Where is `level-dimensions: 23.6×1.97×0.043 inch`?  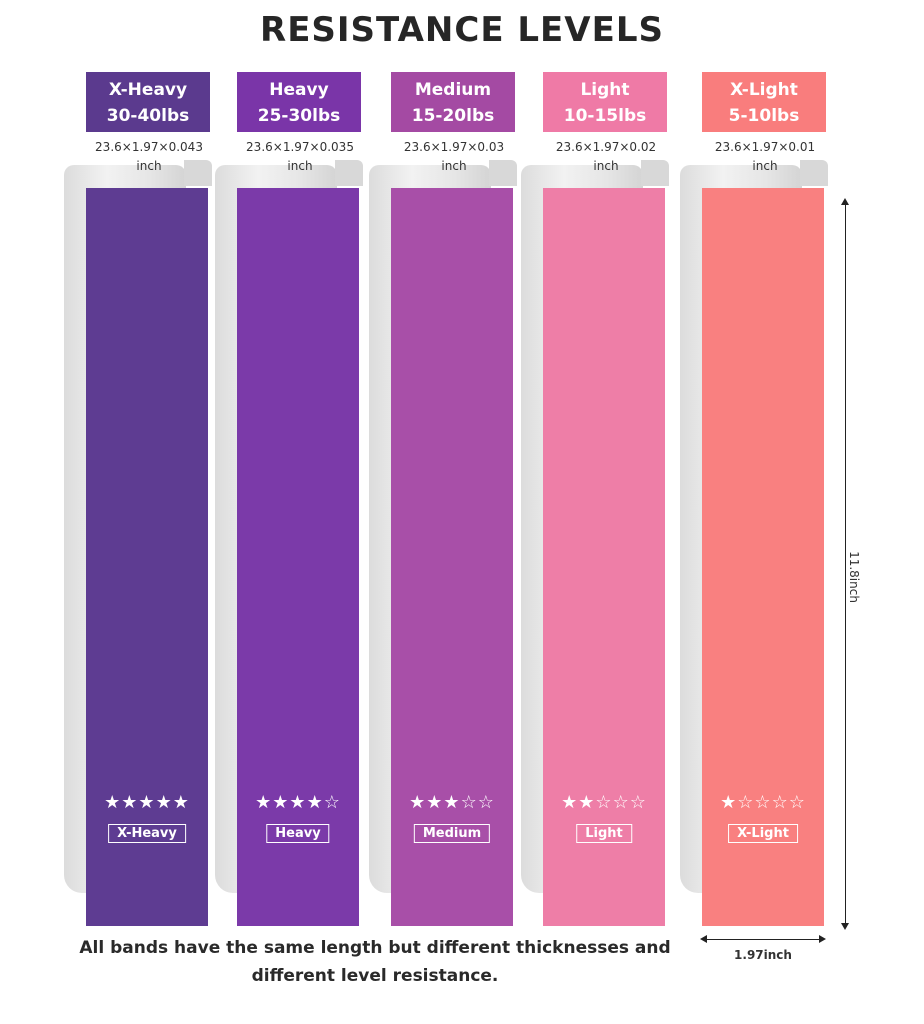 level-dimensions: 23.6×1.97×0.043 inch is located at coordinates (149, 157).